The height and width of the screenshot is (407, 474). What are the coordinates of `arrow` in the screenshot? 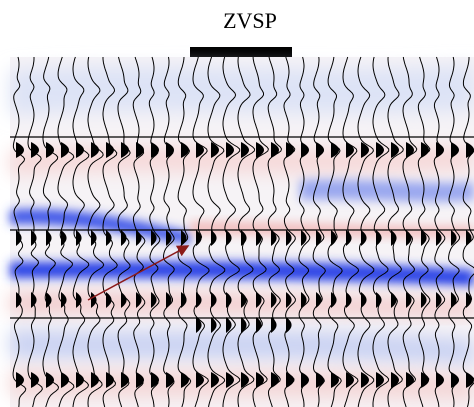 It's located at (138, 273).